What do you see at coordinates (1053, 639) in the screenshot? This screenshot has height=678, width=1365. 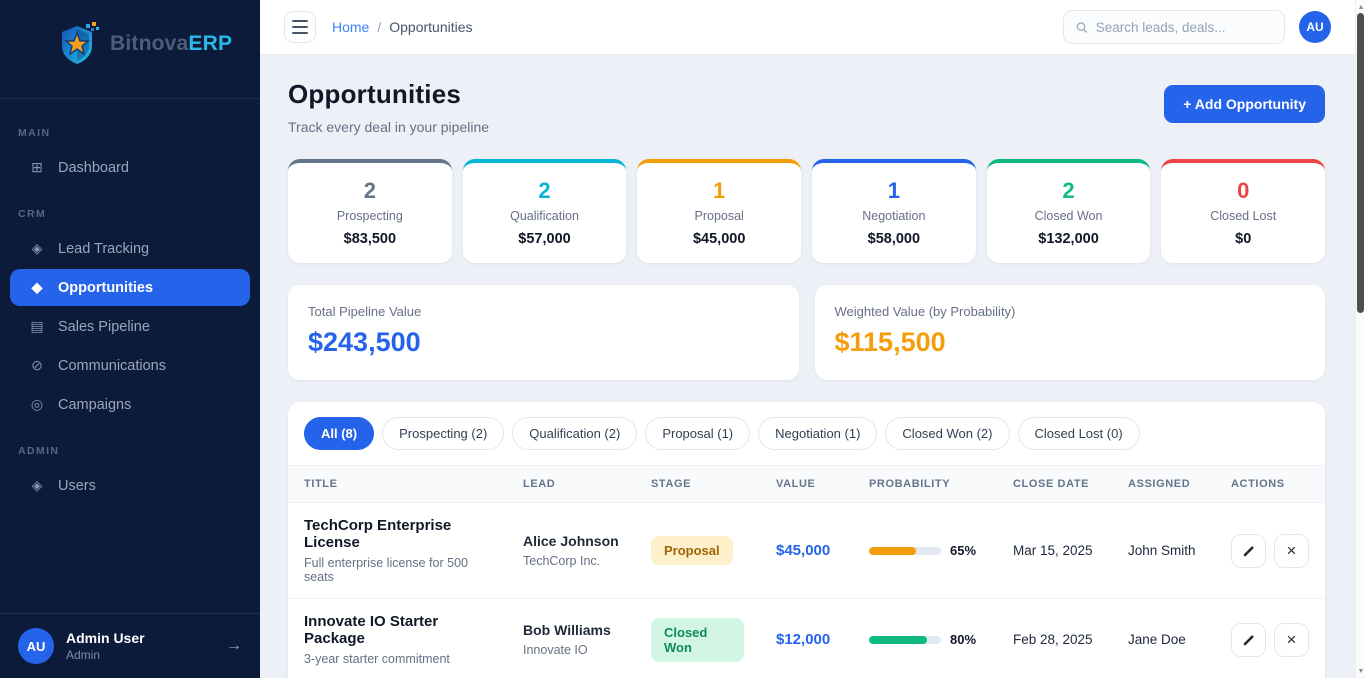 I see `close-date: Feb 28, 2025` at bounding box center [1053, 639].